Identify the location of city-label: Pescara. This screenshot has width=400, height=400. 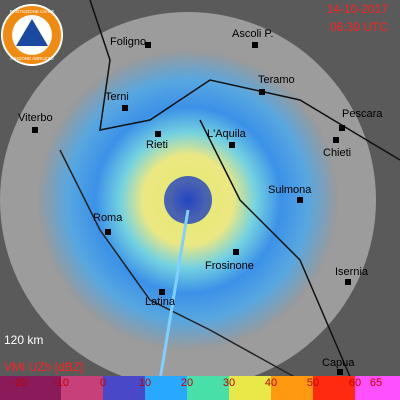
(362, 114).